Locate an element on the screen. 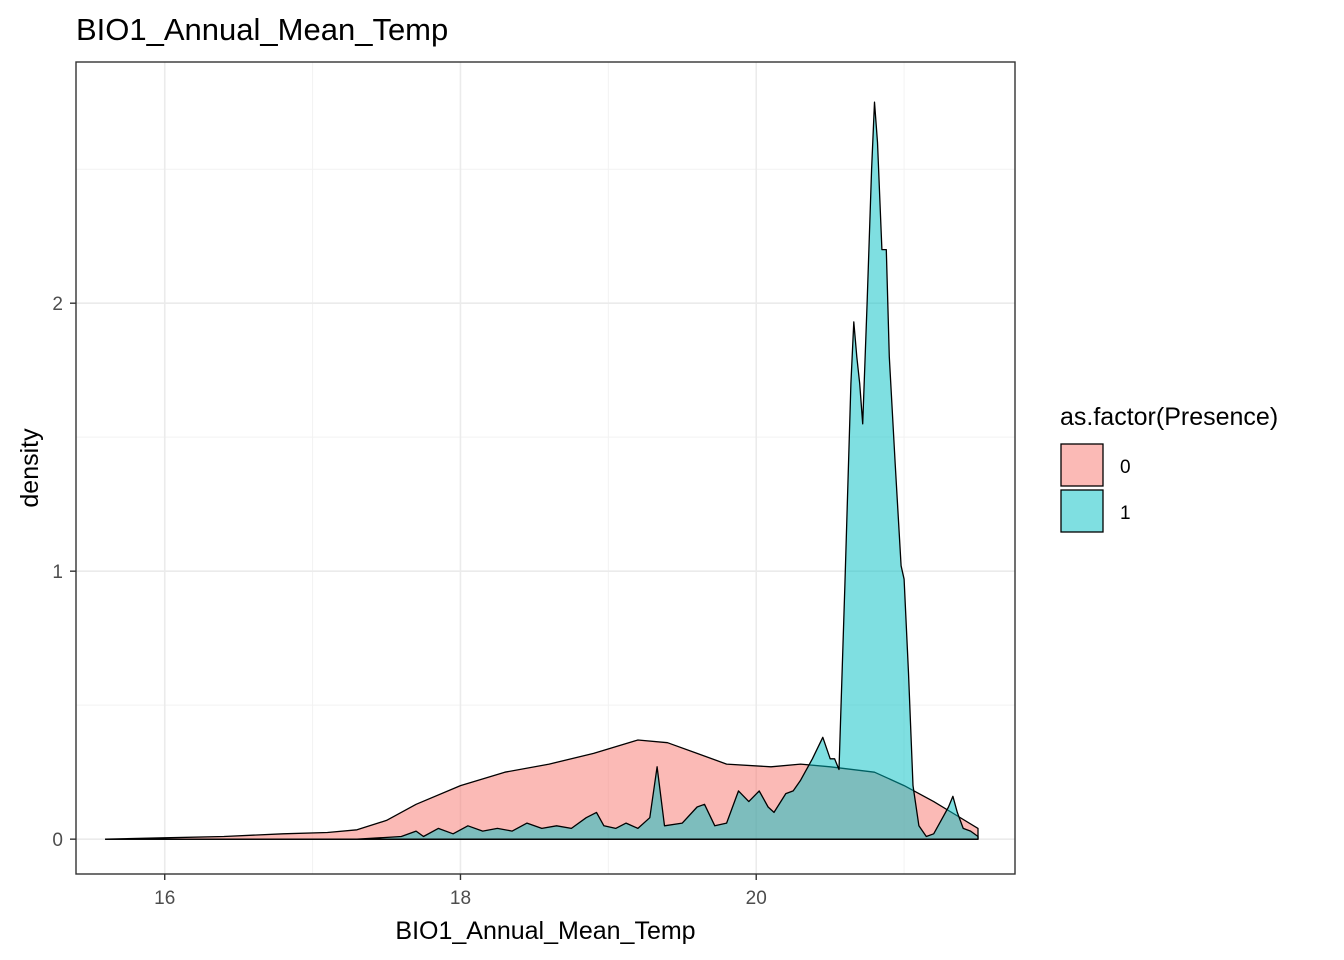 This screenshot has width=1344, height=960. y-tick-label: 1 is located at coordinates (57, 572).